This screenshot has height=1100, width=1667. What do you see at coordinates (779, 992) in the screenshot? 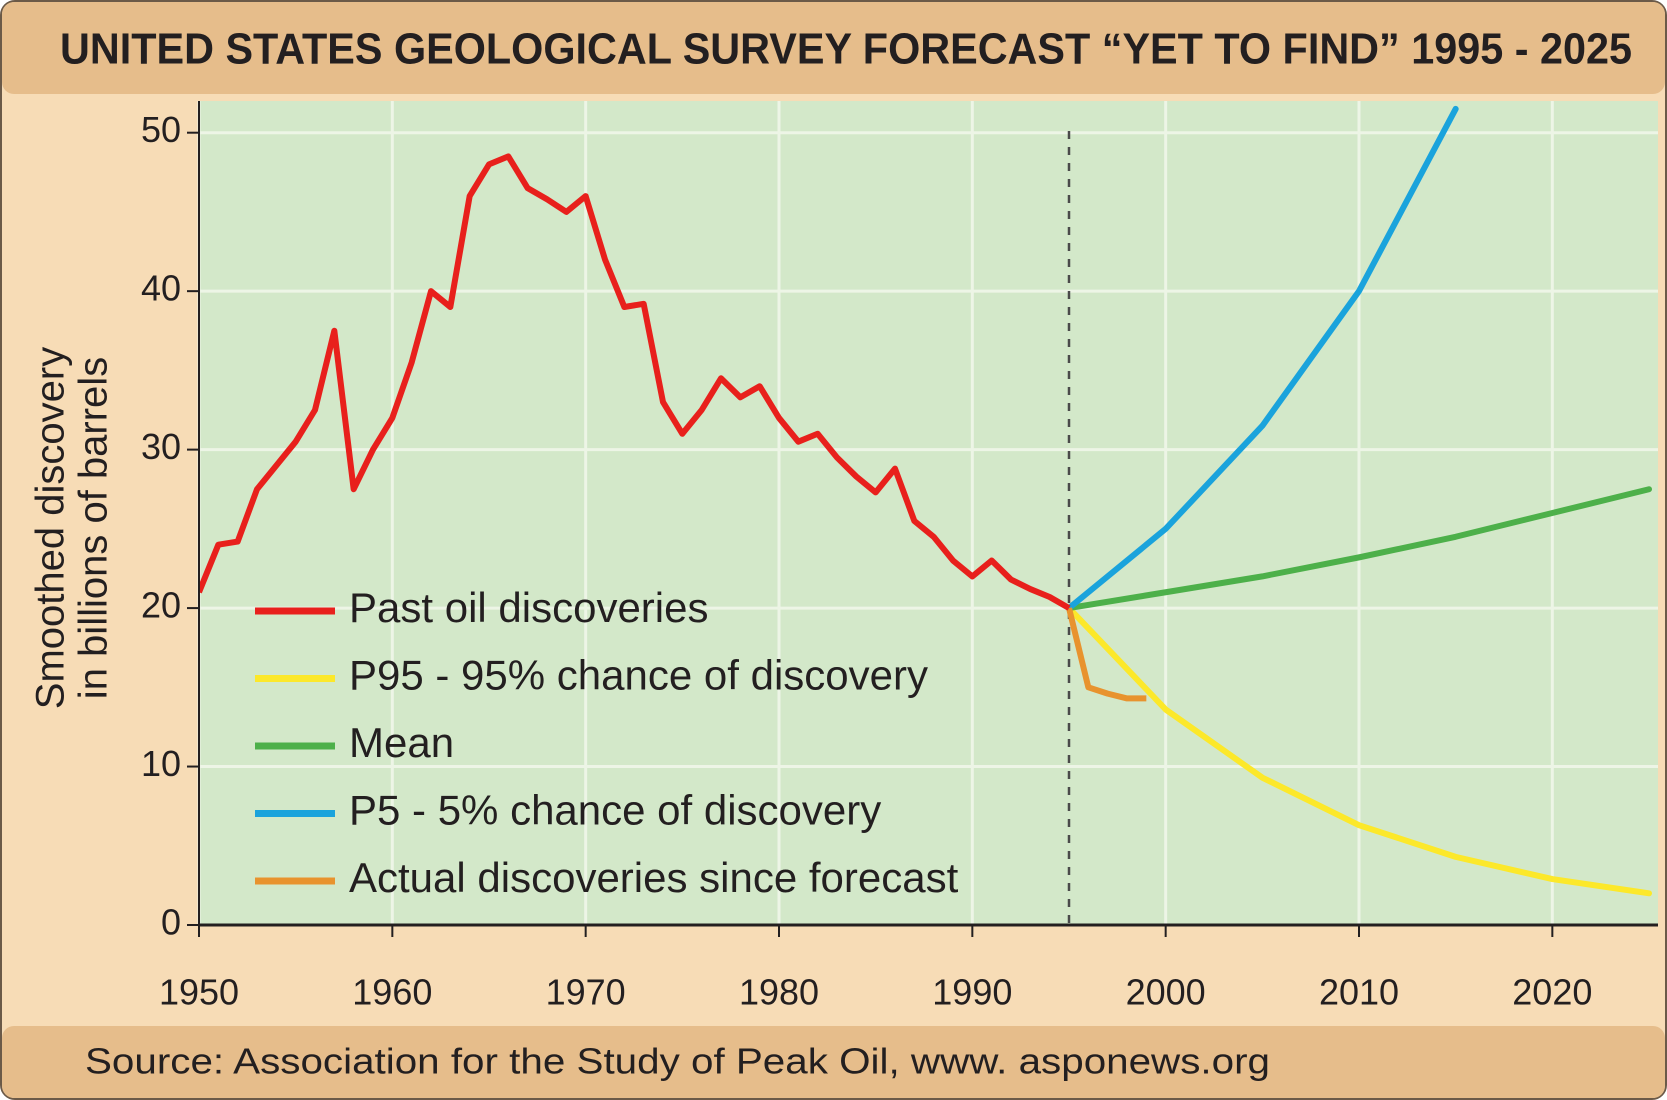
I see `x-tick-label: 1980` at bounding box center [779, 992].